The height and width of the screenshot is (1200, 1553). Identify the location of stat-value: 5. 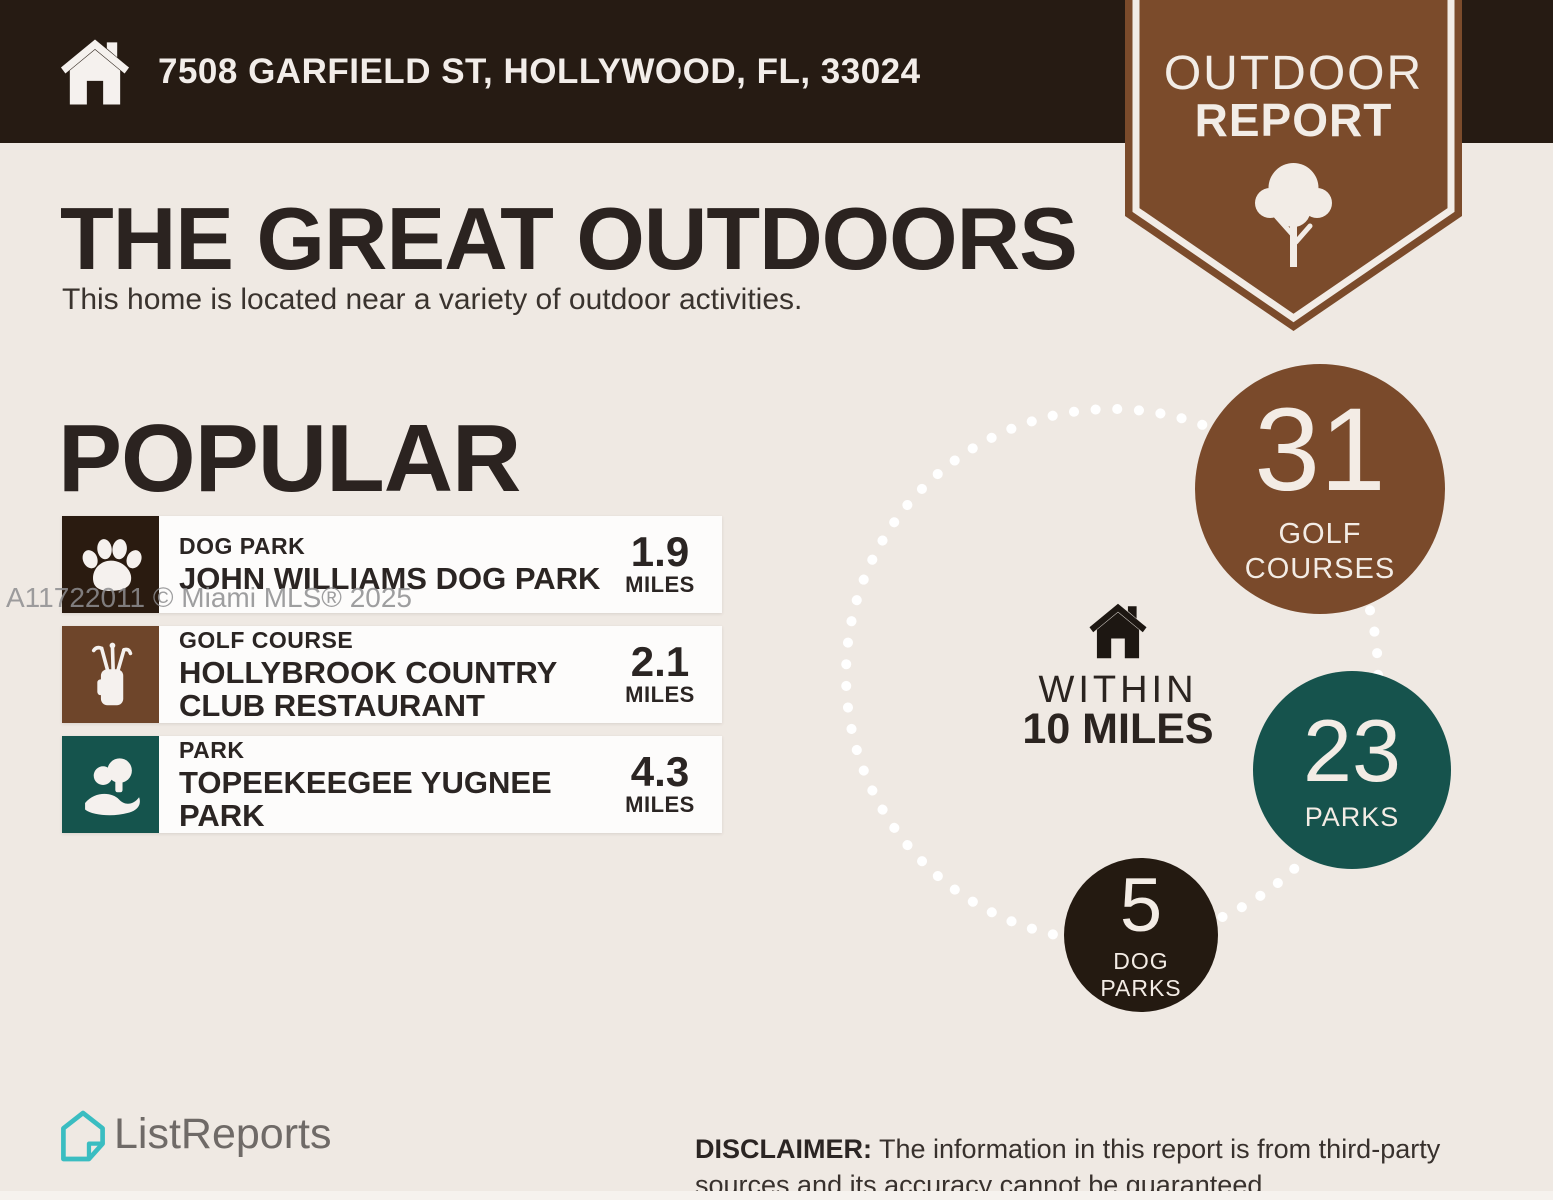
(1141, 905).